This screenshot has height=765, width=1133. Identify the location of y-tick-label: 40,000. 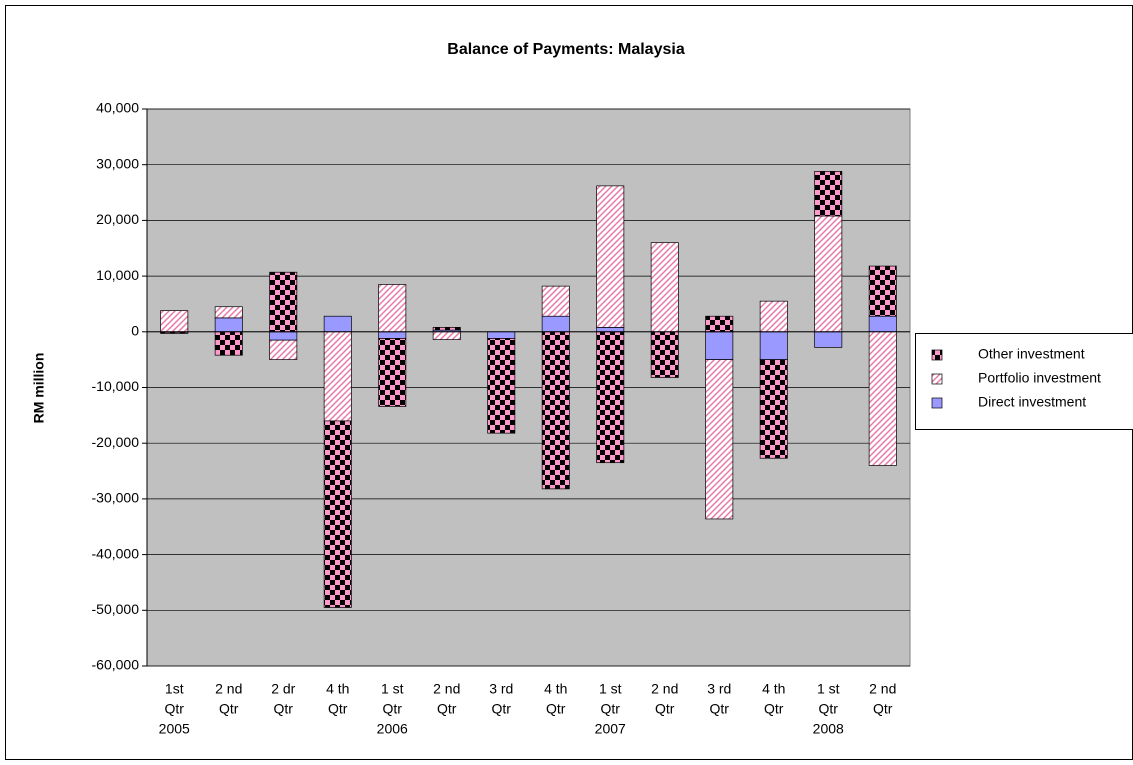
(117, 108).